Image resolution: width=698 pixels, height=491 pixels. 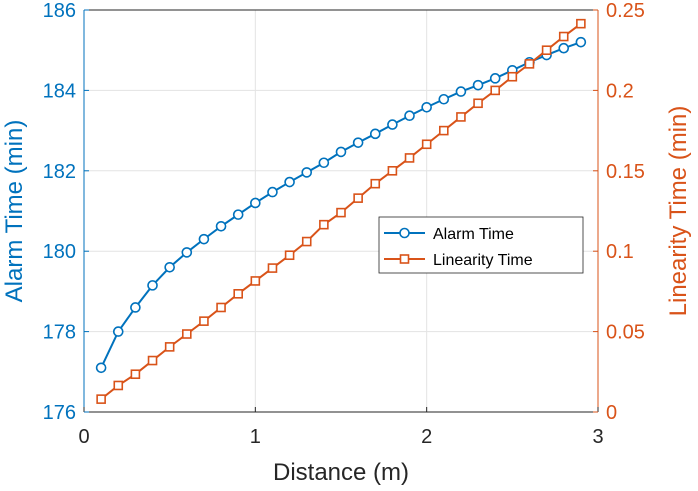 What do you see at coordinates (404, 259) in the screenshot?
I see `legend-marker-linearity` at bounding box center [404, 259].